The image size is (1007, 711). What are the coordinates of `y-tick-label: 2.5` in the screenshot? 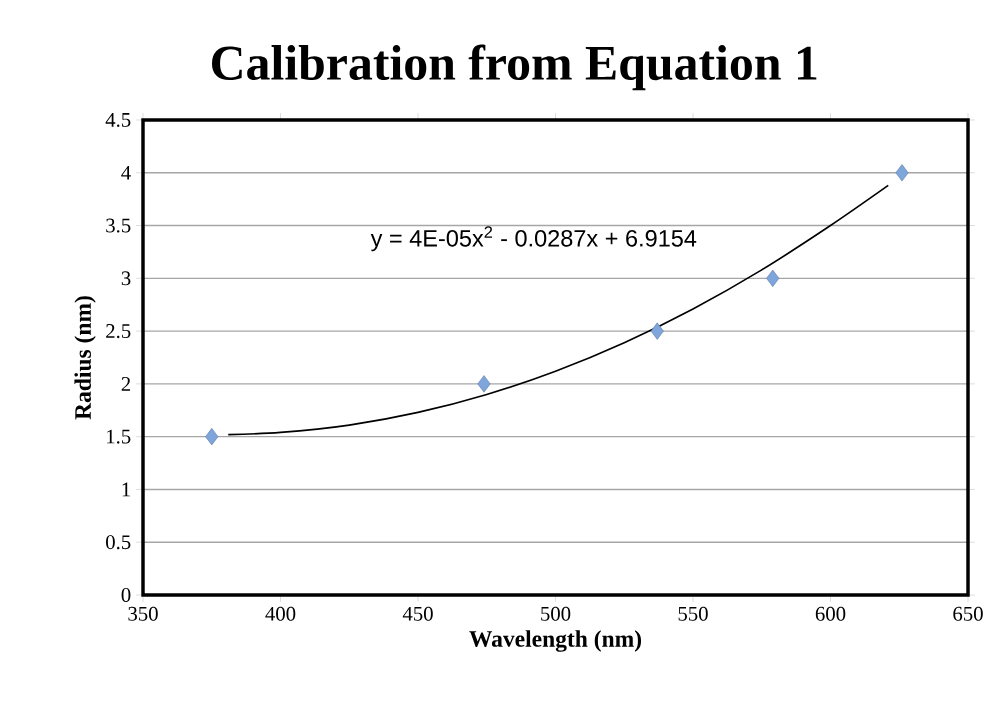 It's located at (118, 331).